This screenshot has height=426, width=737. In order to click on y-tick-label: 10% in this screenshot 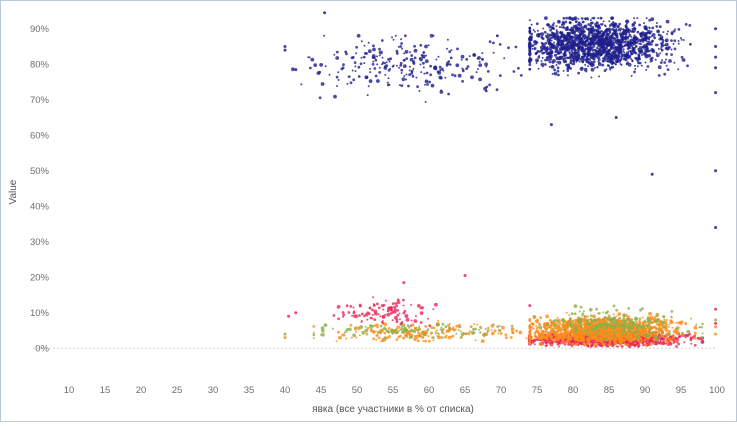, I will do `click(40, 313)`.